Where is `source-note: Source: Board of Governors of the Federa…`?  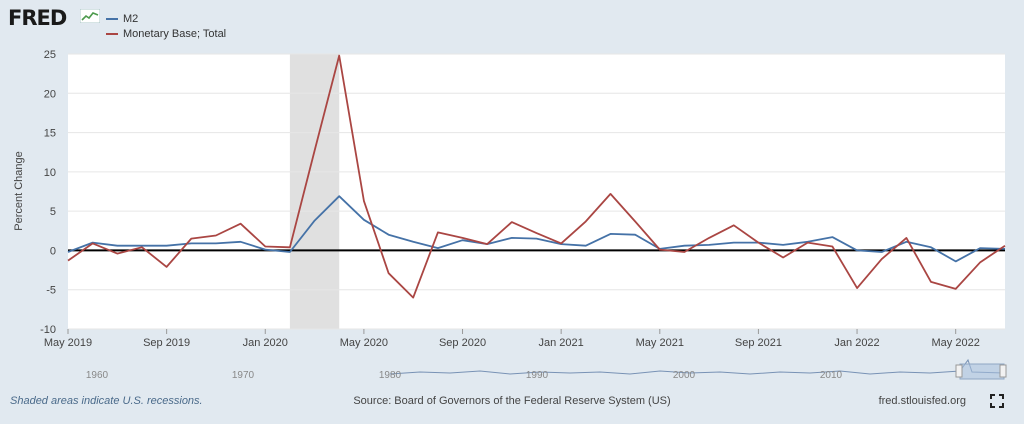 source-note: Source: Board of Governors of the Federa… is located at coordinates (512, 401).